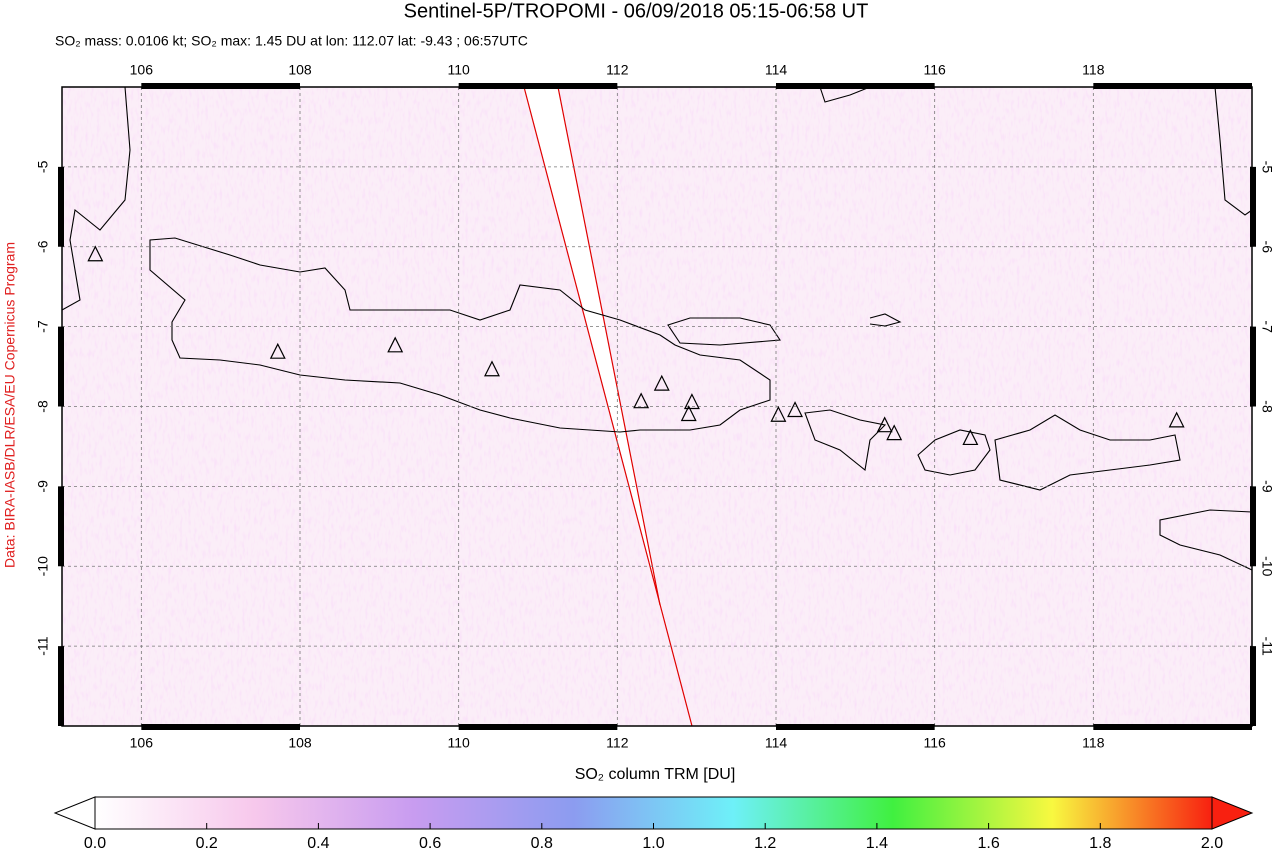 The image size is (1272, 853). What do you see at coordinates (74, 813) in the screenshot?
I see `colorbar-under` at bounding box center [74, 813].